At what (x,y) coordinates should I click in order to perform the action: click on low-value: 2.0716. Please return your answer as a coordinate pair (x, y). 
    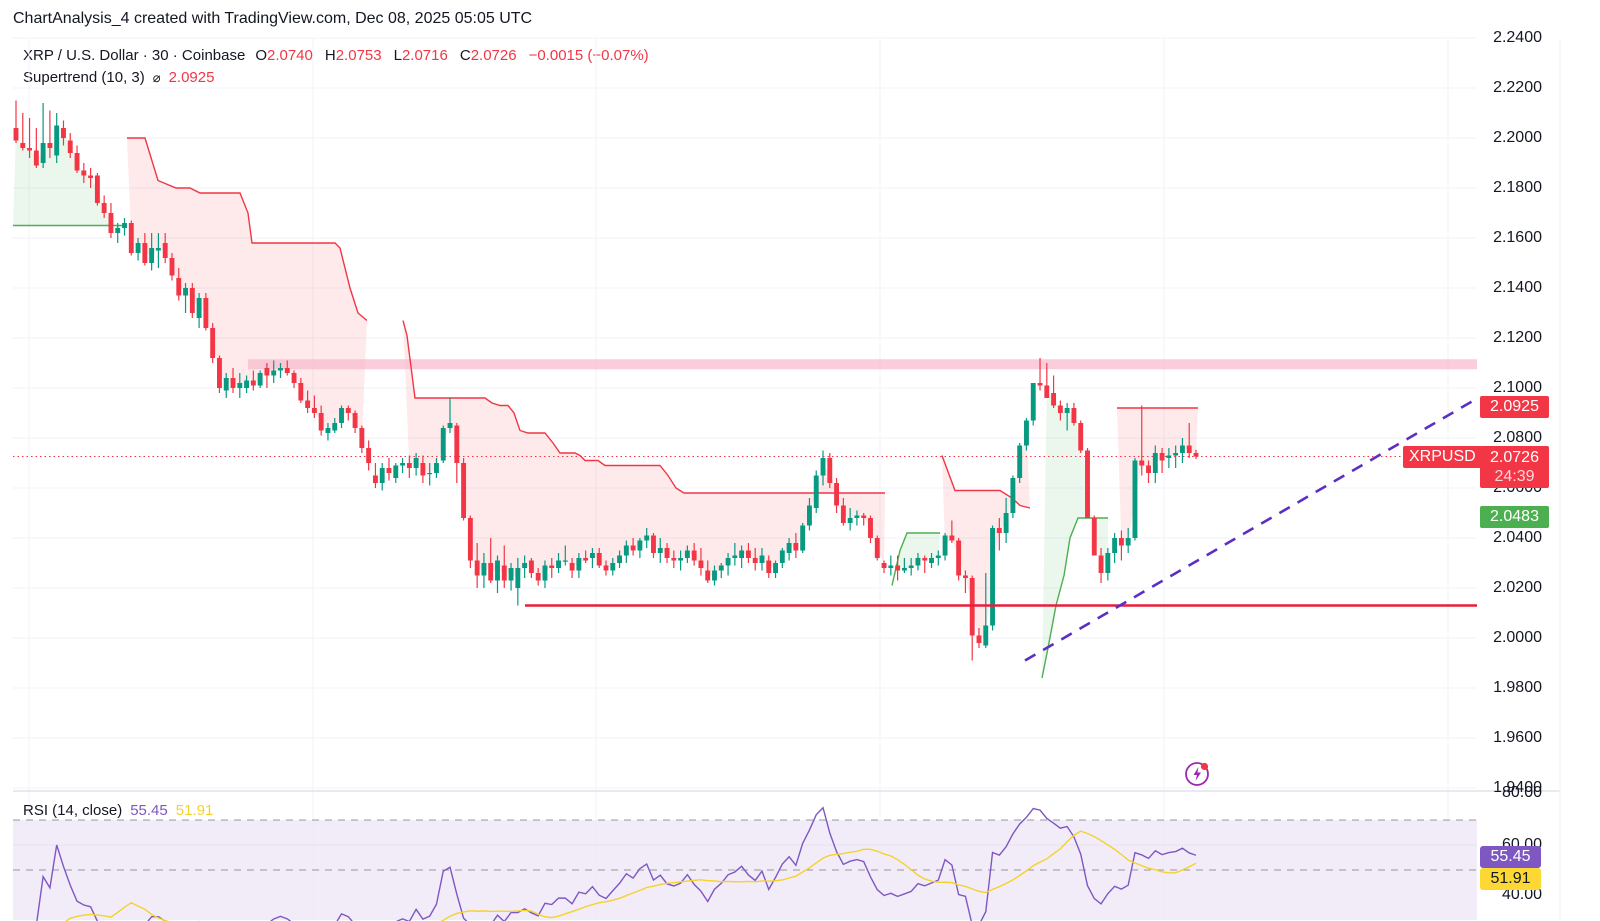
    Looking at the image, I should click on (424, 55).